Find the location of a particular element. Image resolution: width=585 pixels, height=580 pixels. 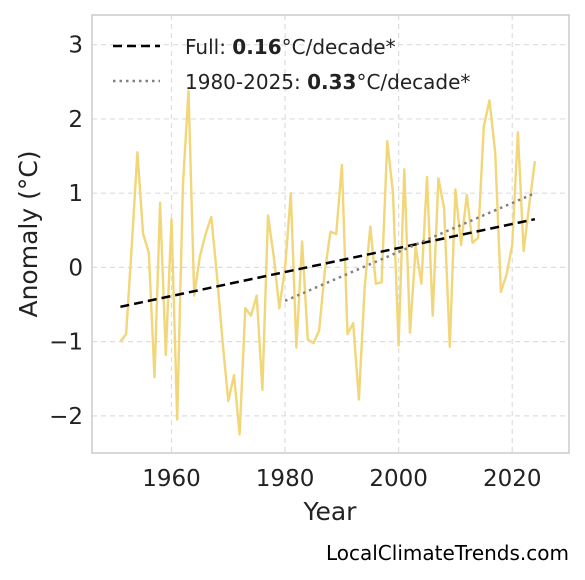

x-tick-label: 1980 is located at coordinates (285, 479).